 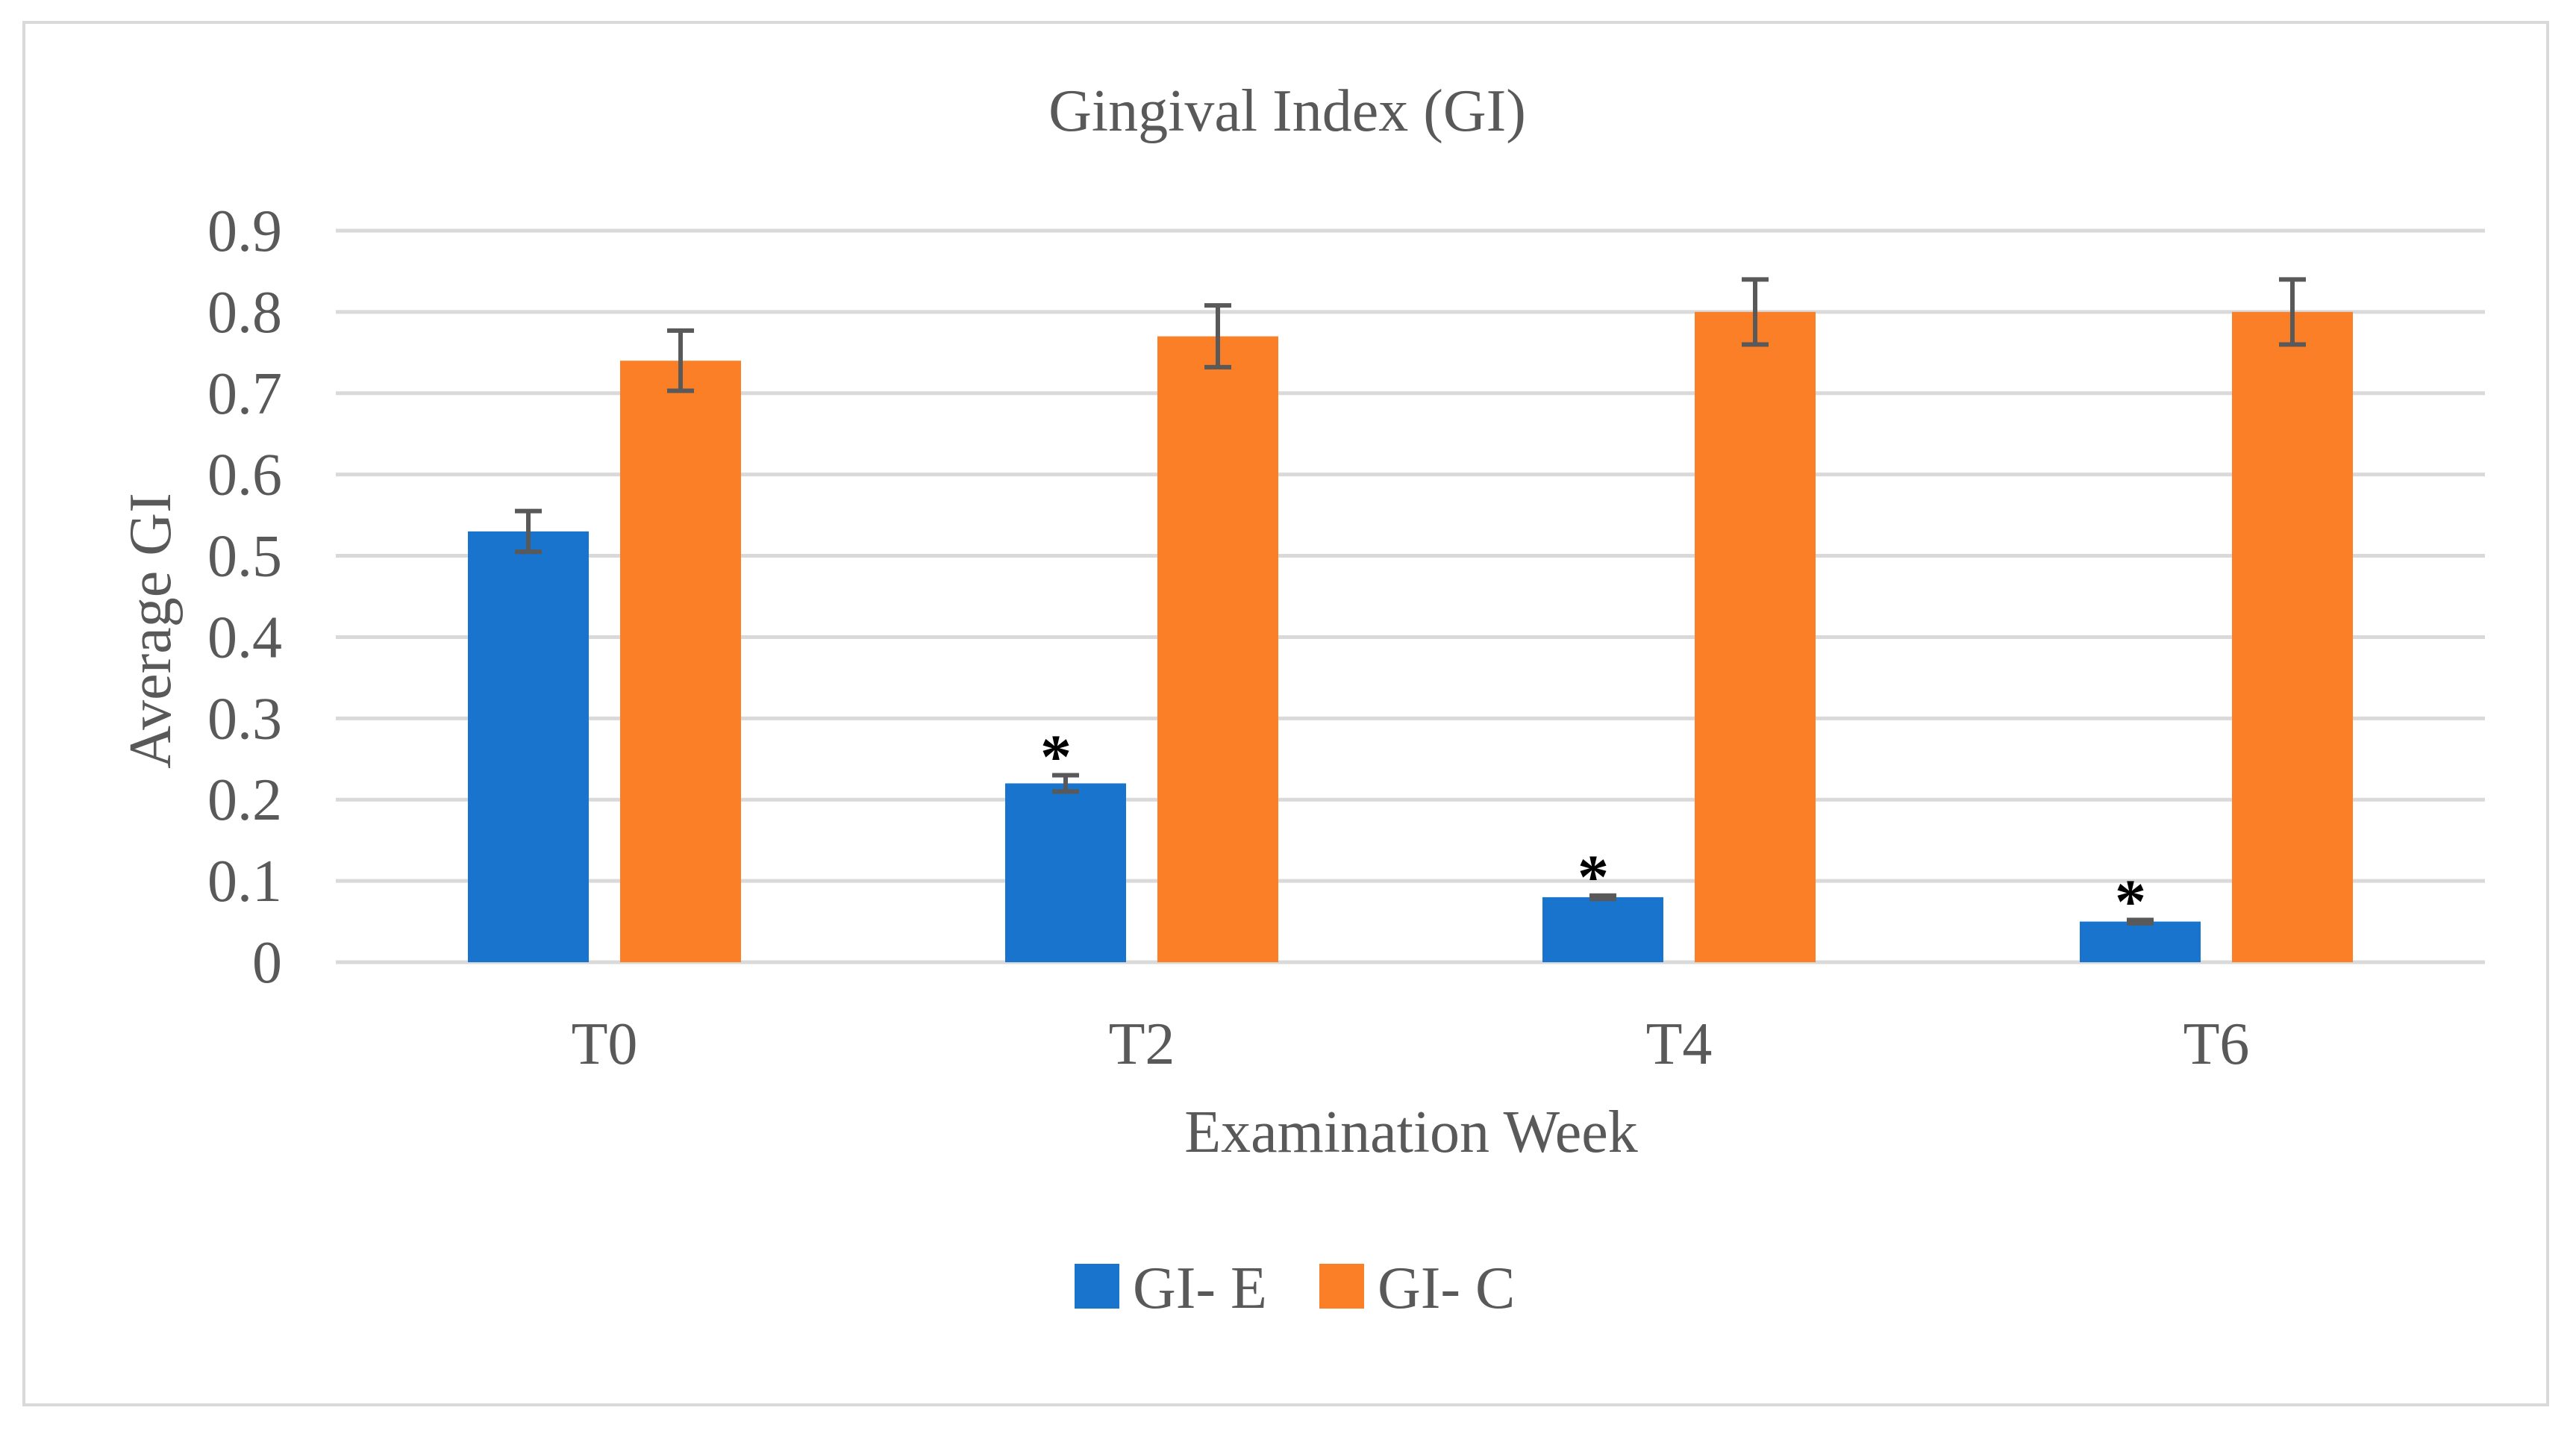 I want to click on legend-label: GI- C, so click(x=1446, y=1288).